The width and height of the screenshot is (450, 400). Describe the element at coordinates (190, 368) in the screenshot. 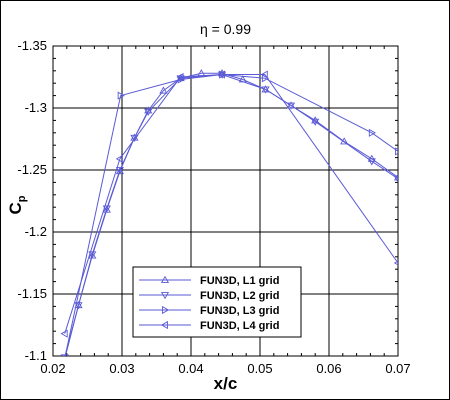

I see `x-tick-label: 0.04` at that location.